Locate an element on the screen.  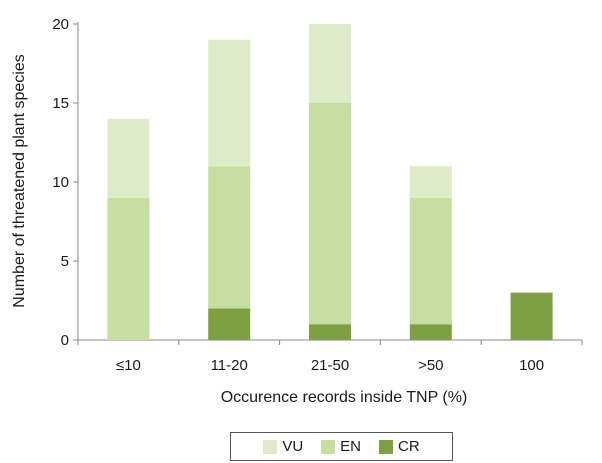
x-axis: ≤10 11-20 21-50 >50 100 is located at coordinates (330, 356).